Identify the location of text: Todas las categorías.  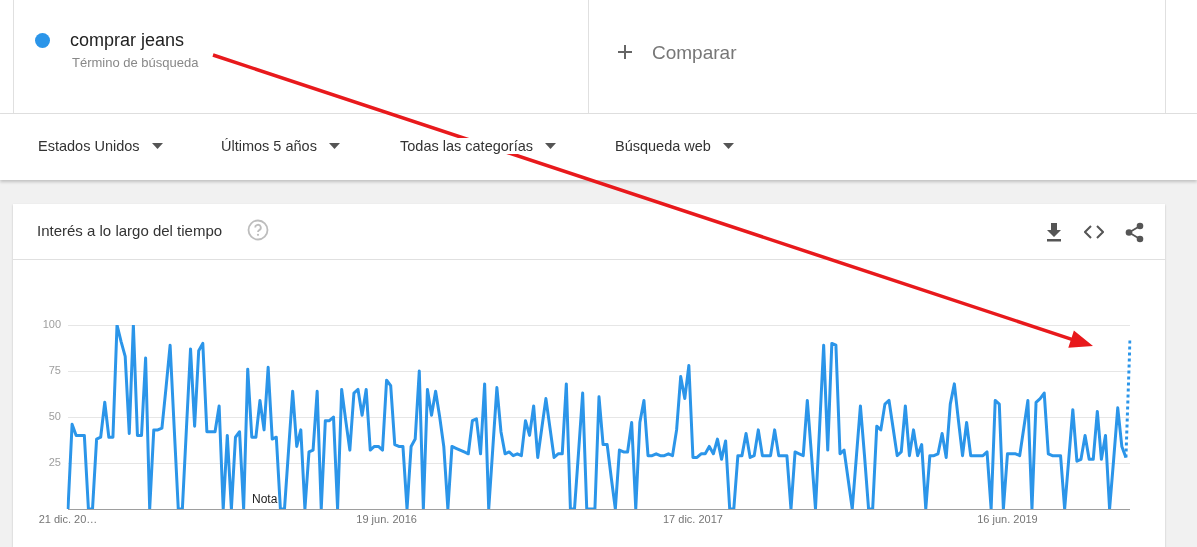
(466, 146).